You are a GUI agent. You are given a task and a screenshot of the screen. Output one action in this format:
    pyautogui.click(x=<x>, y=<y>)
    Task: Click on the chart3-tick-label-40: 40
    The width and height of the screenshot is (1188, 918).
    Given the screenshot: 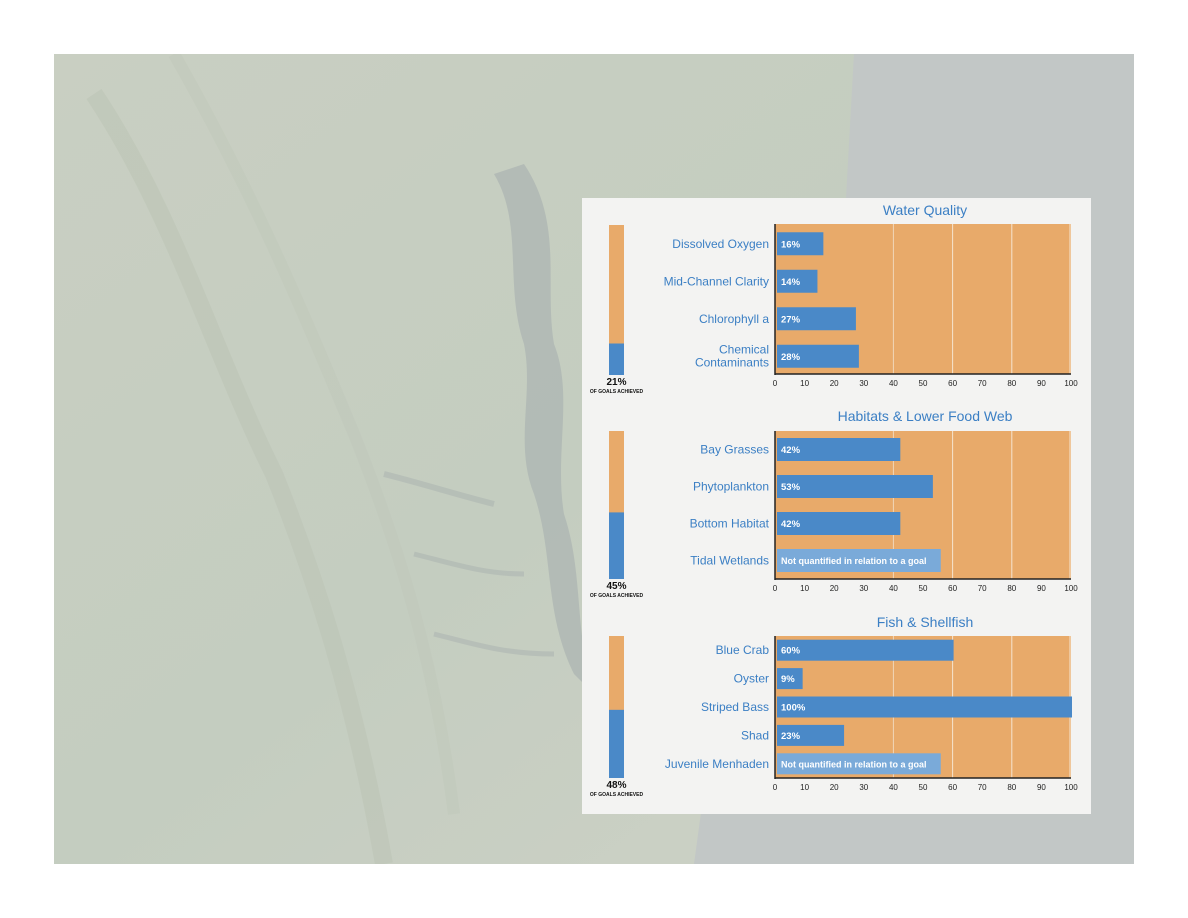 What is the action you would take?
    pyautogui.click(x=893, y=787)
    